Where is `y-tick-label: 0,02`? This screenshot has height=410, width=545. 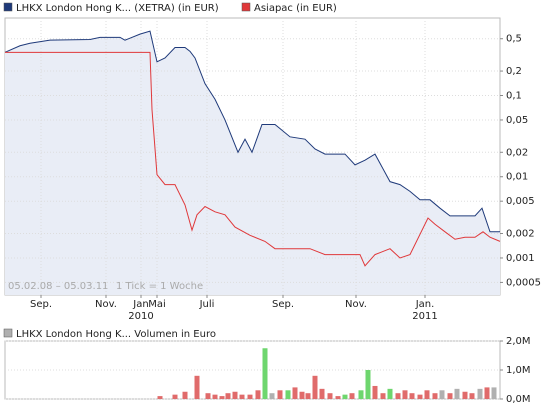
y-tick-label: 0,02 is located at coordinates (517, 152).